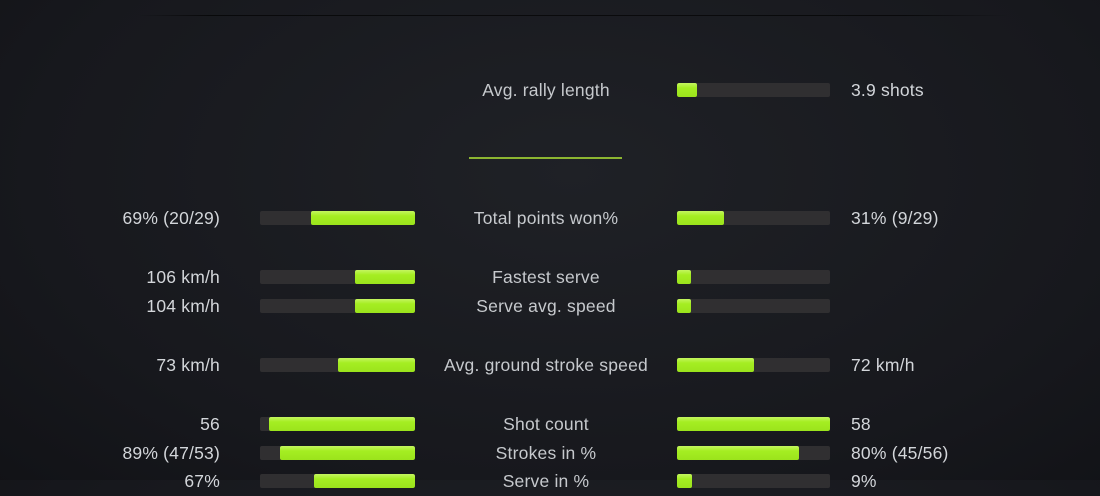  I want to click on stat-label: Shot count, so click(546, 424).